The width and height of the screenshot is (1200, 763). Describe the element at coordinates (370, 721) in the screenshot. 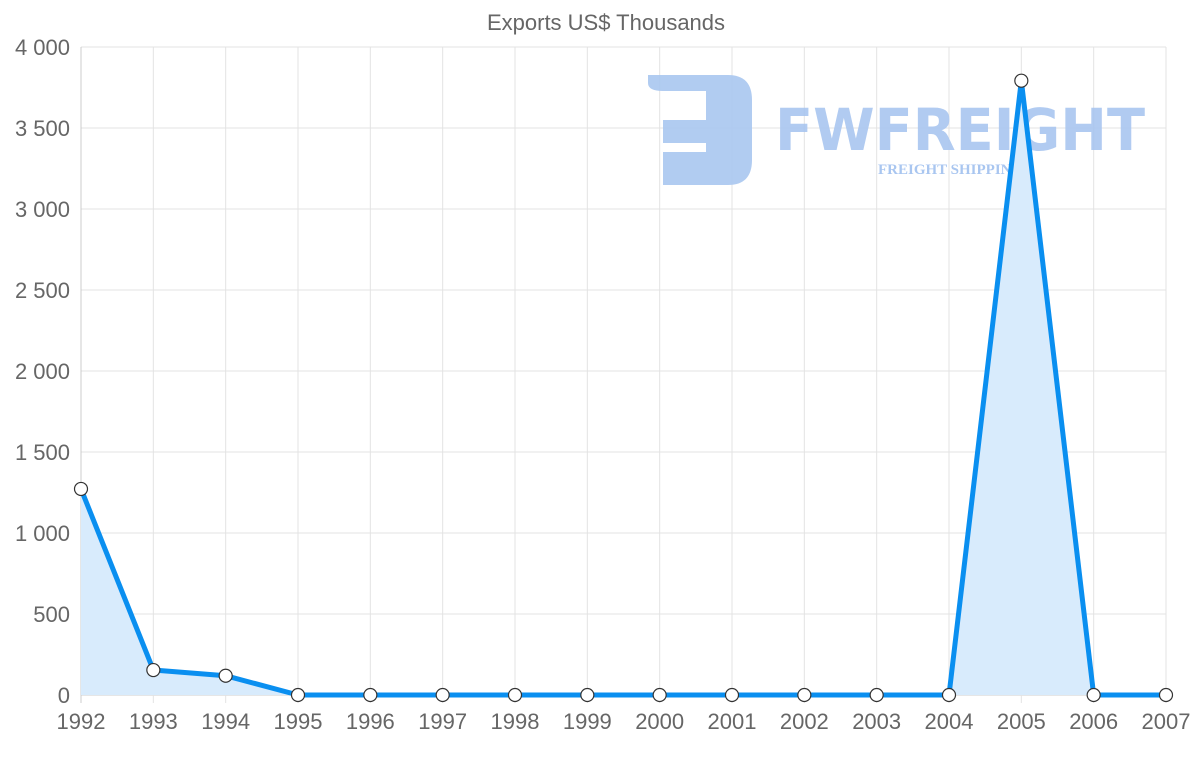

I see `x-tick-label: 1996` at that location.